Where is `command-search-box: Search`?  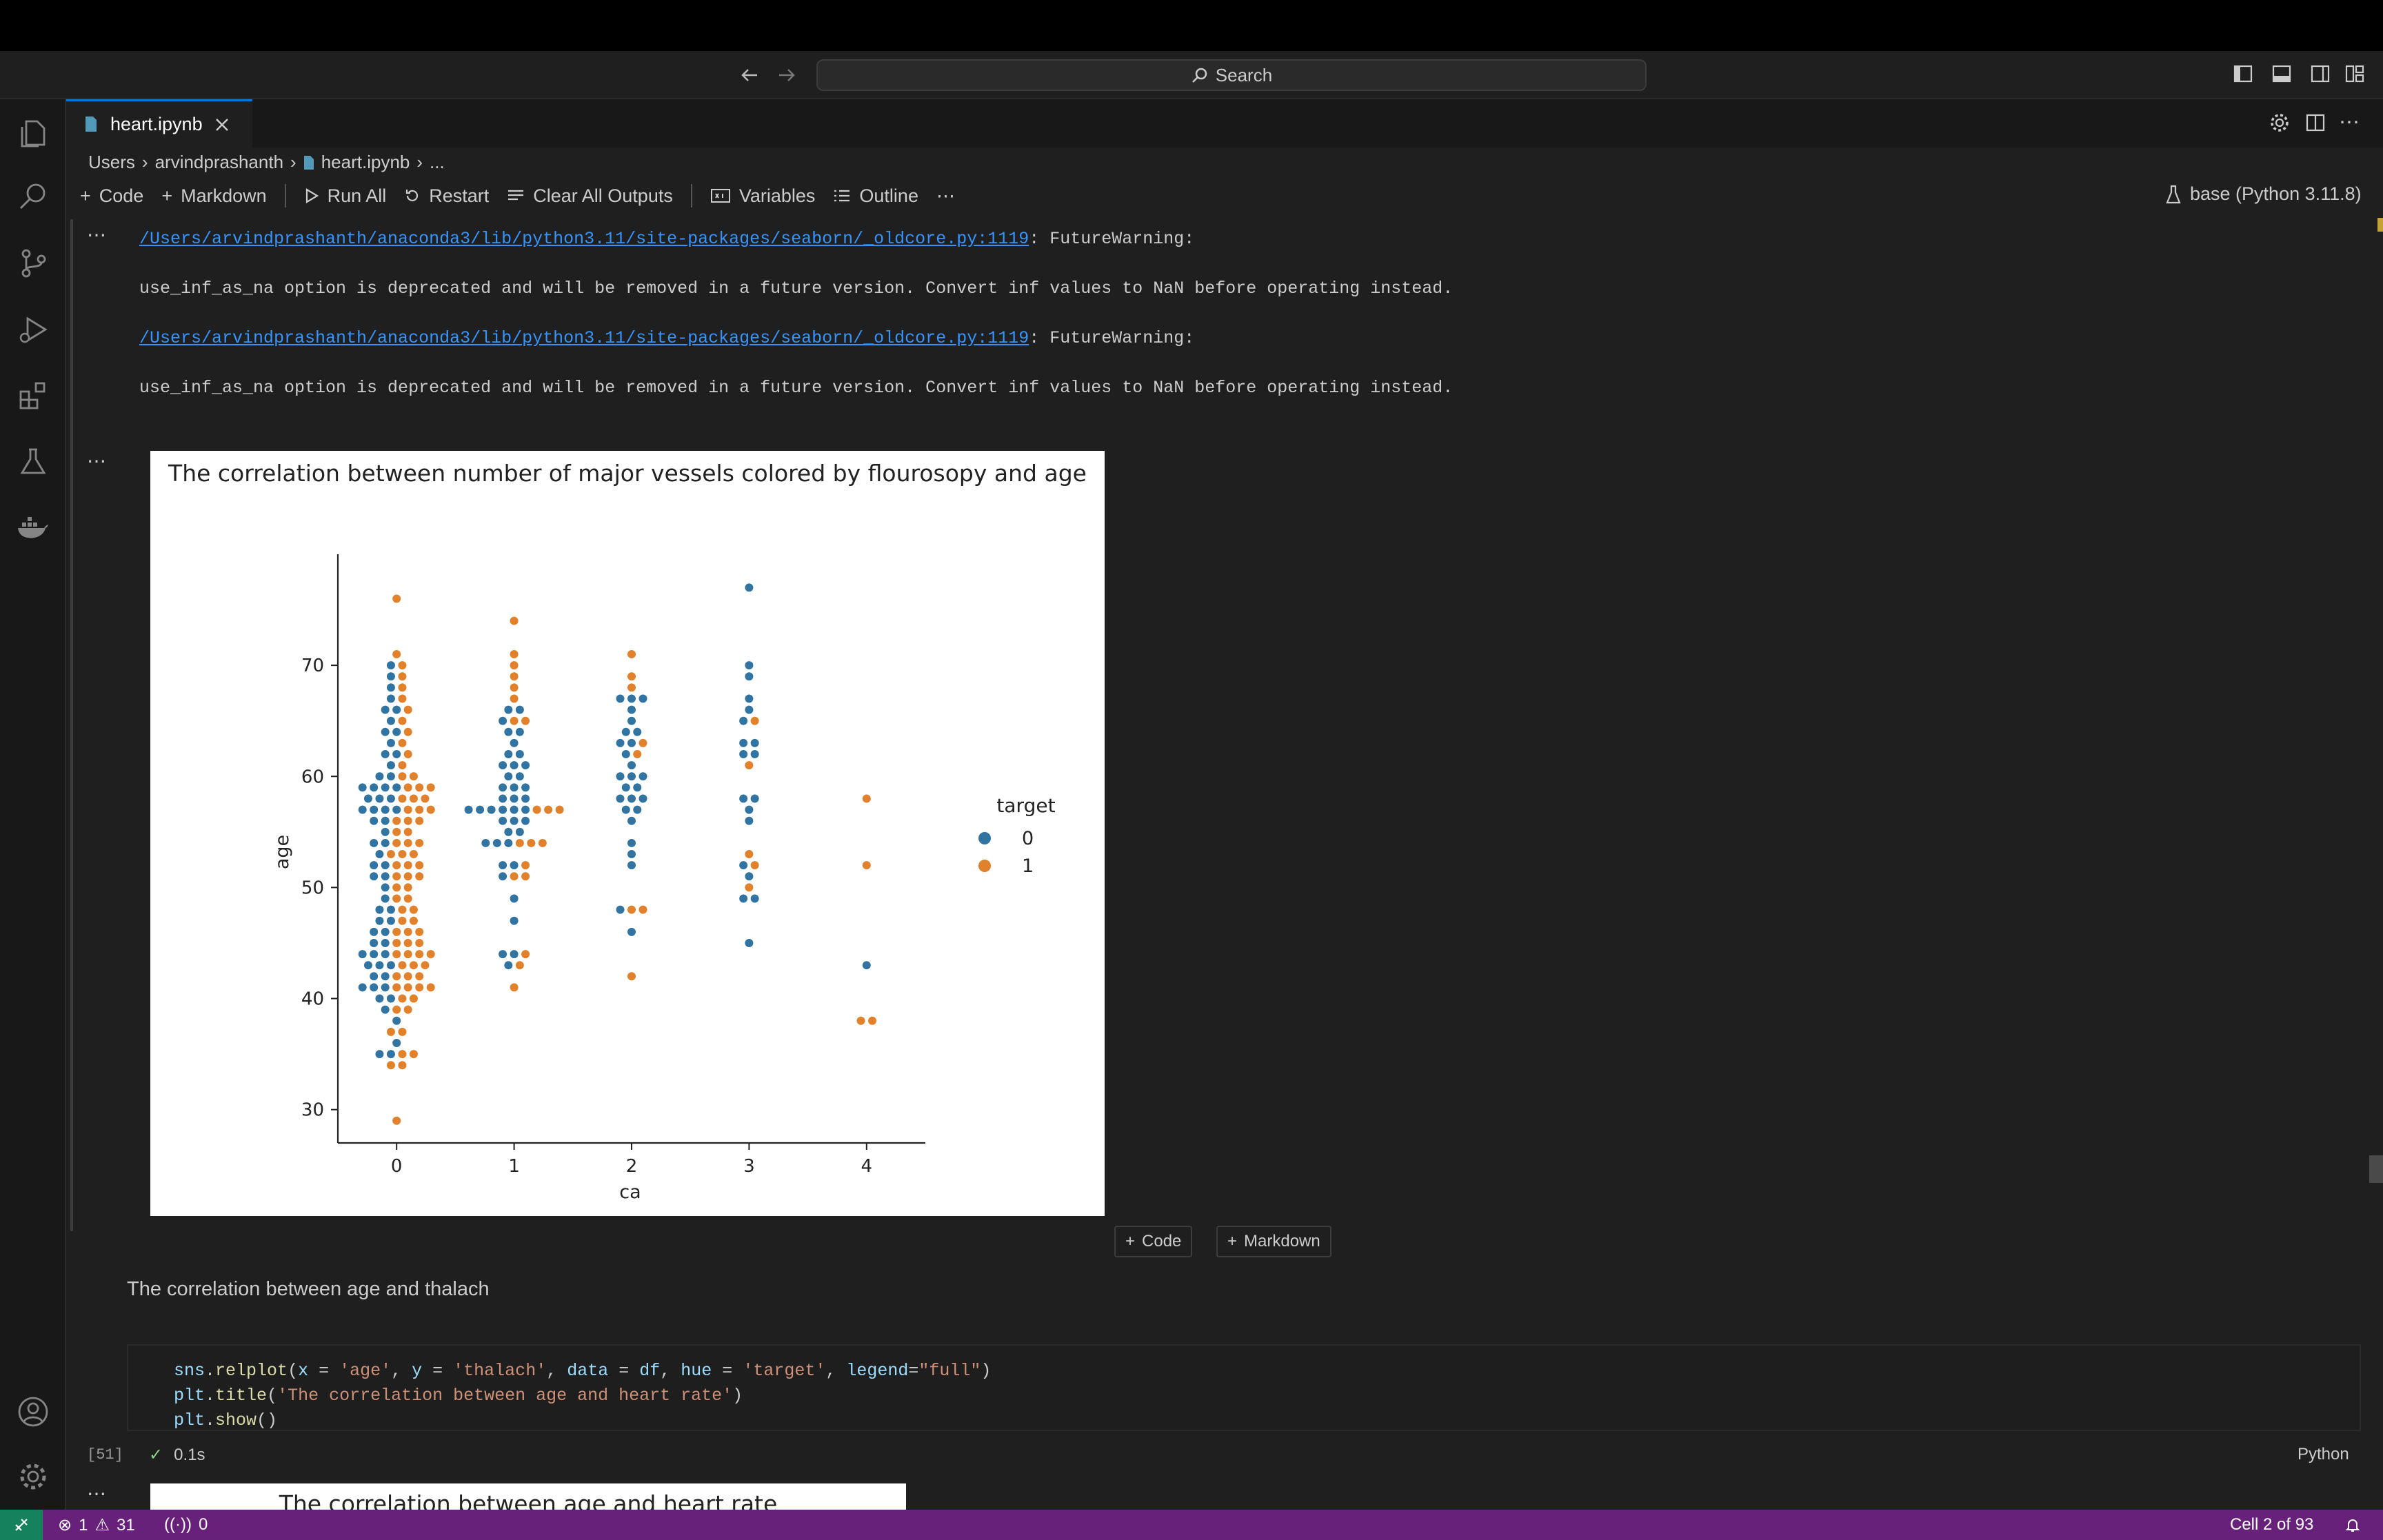 command-search-box: Search is located at coordinates (1231, 75).